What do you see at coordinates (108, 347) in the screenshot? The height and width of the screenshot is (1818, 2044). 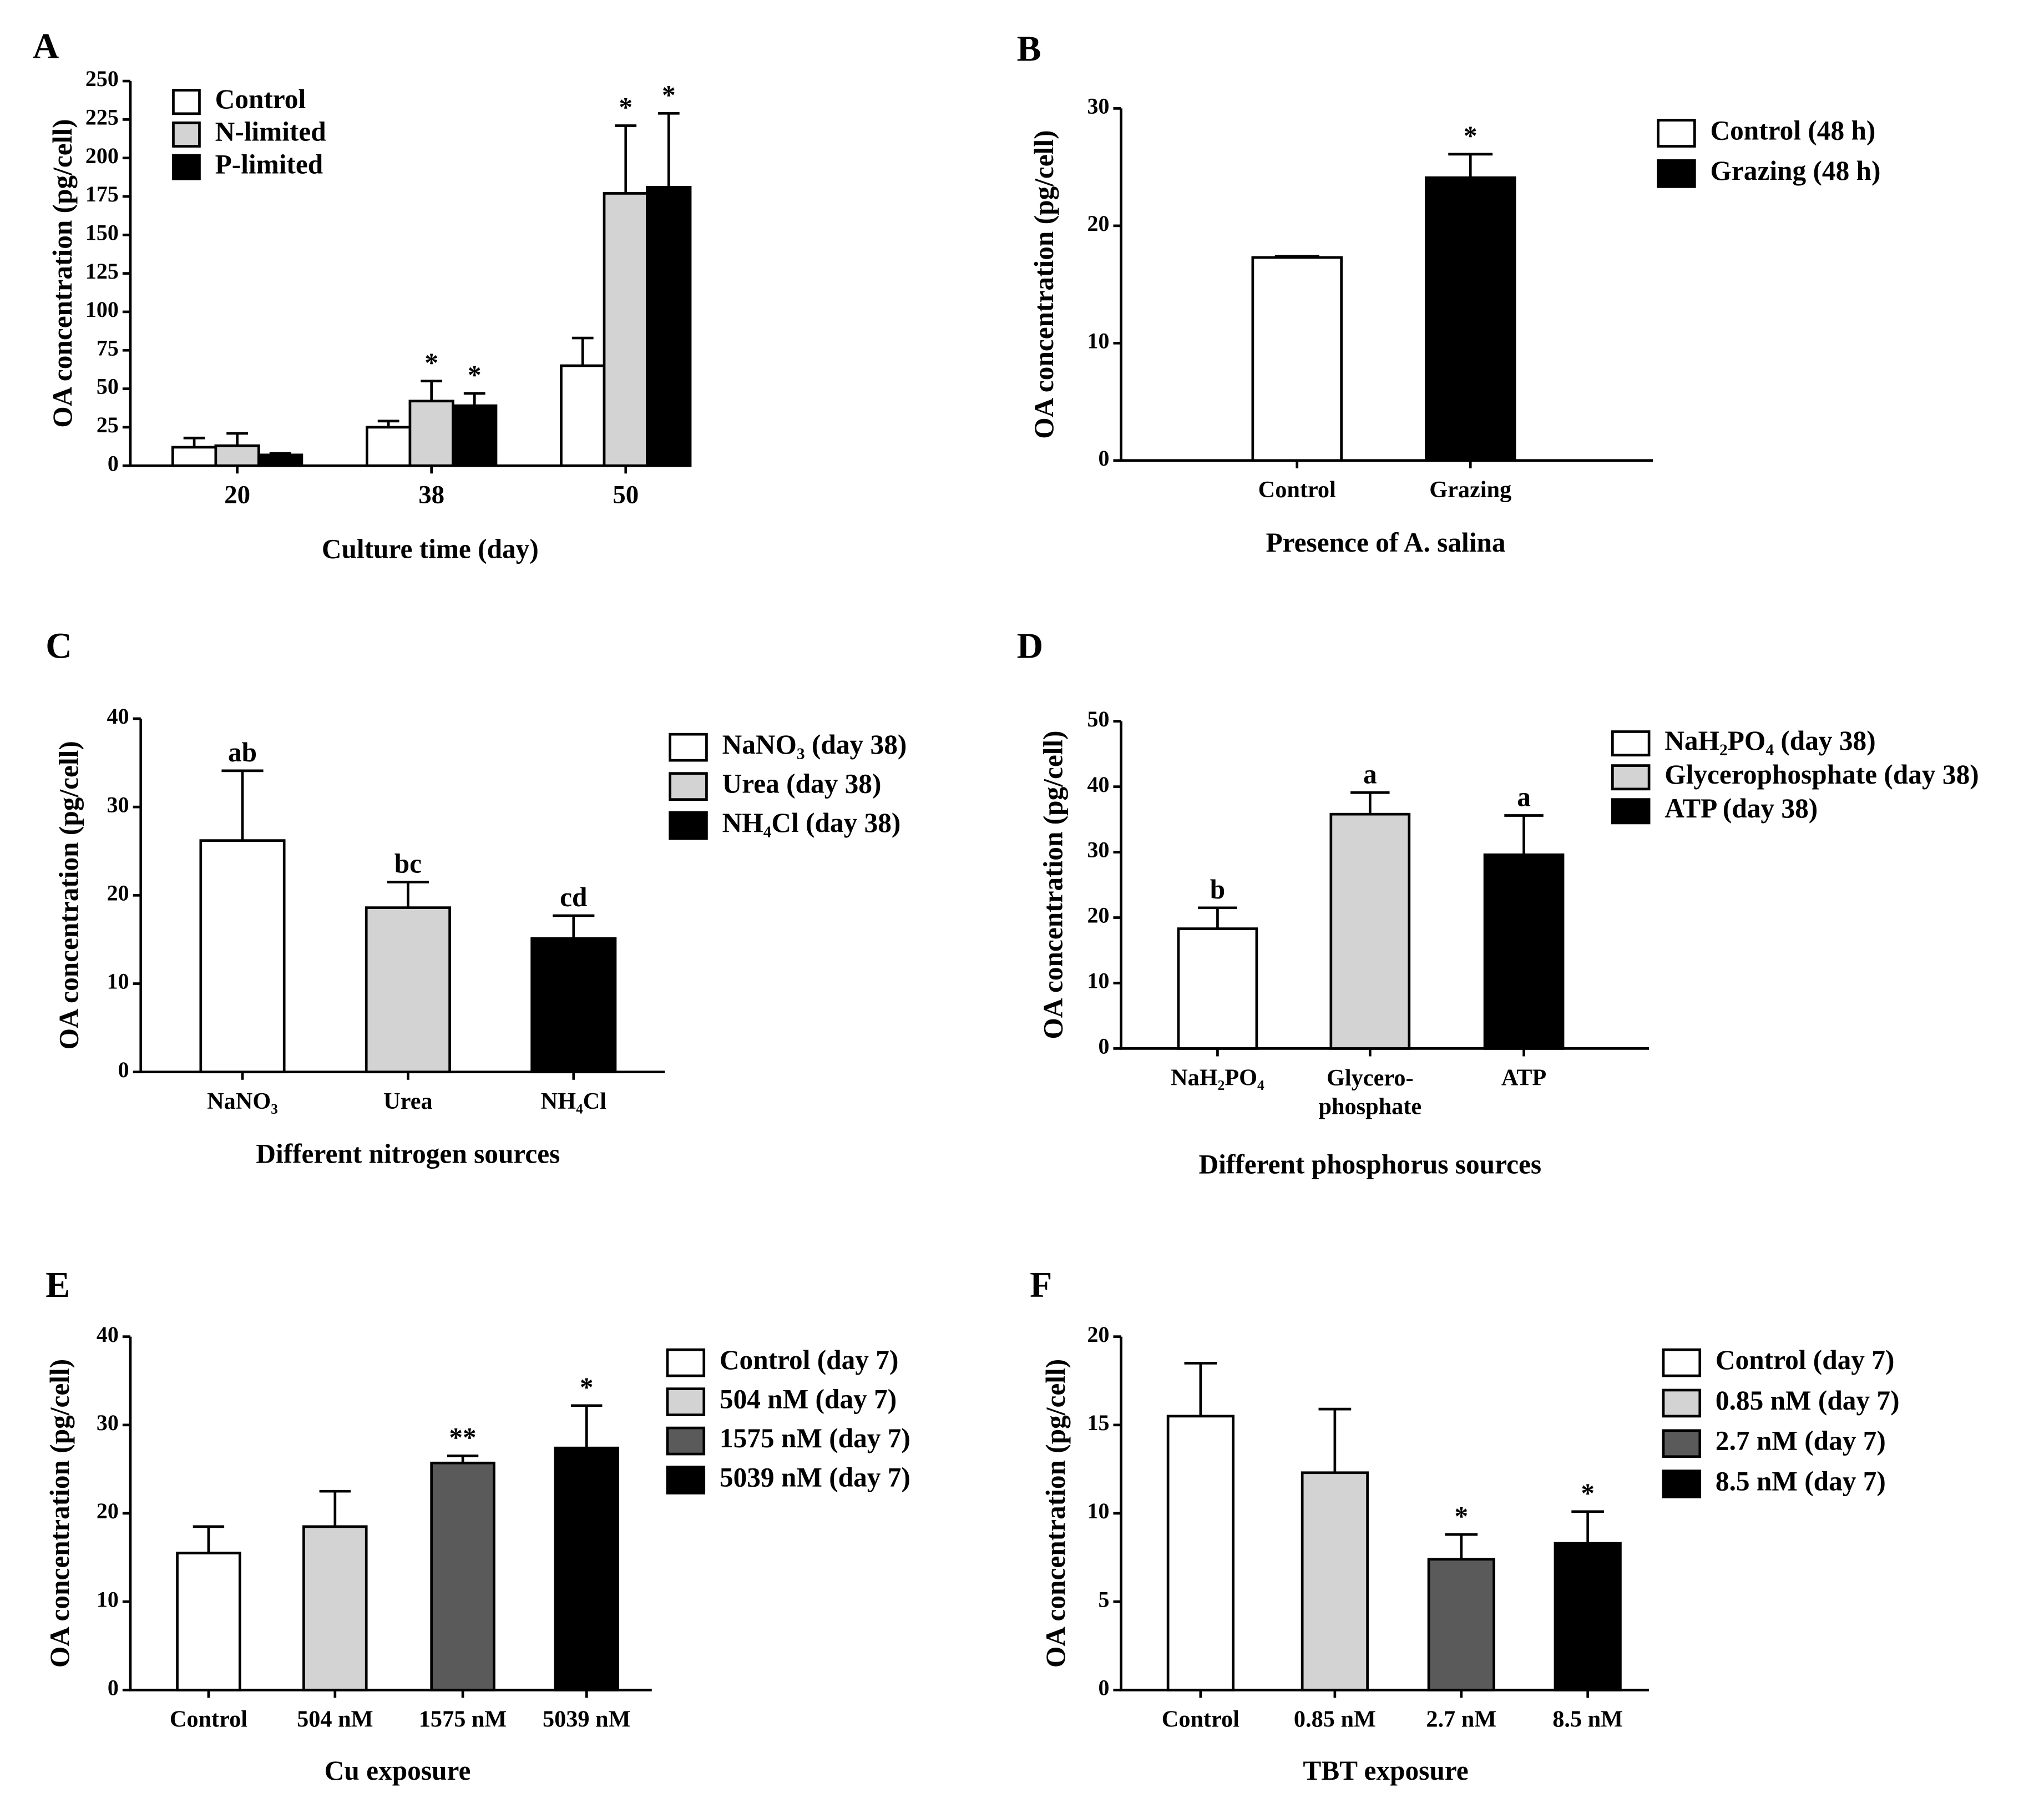 I see `y-tick-label: 75` at bounding box center [108, 347].